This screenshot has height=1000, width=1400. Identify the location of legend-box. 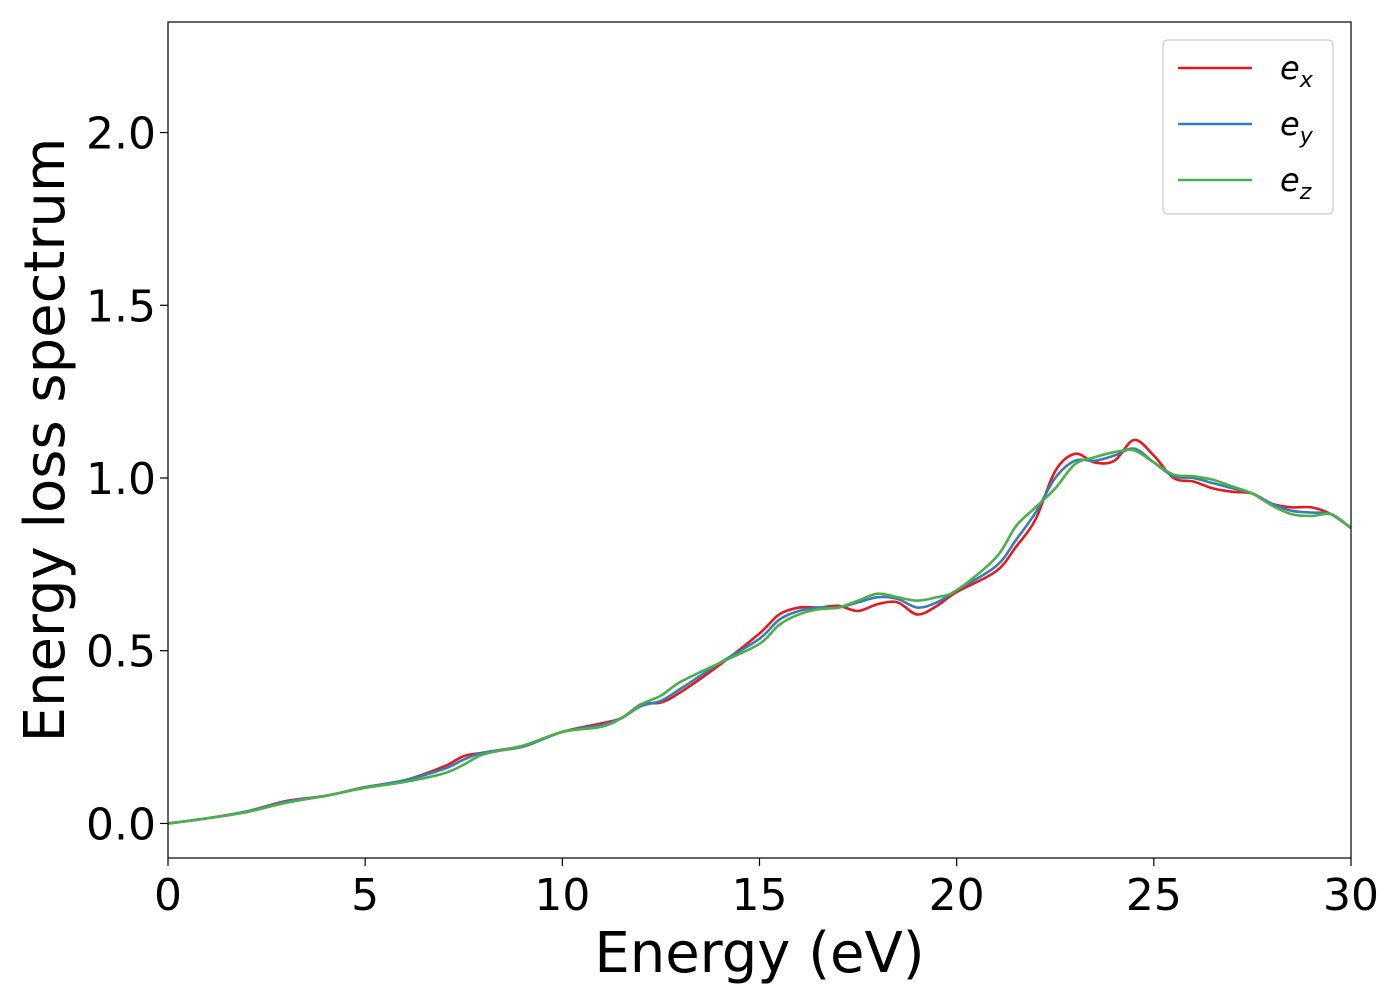
(1248, 127).